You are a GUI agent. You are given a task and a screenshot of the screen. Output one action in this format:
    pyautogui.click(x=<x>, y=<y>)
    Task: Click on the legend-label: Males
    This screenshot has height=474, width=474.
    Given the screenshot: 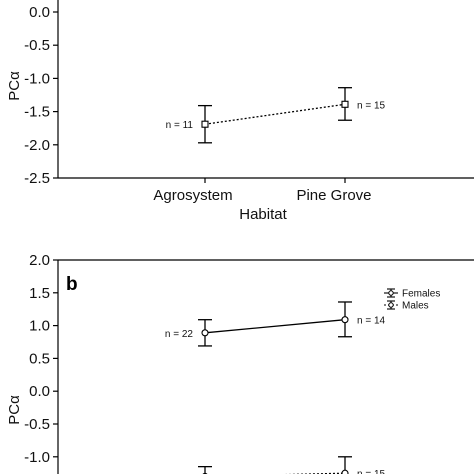 What is the action you would take?
    pyautogui.click(x=415, y=306)
    